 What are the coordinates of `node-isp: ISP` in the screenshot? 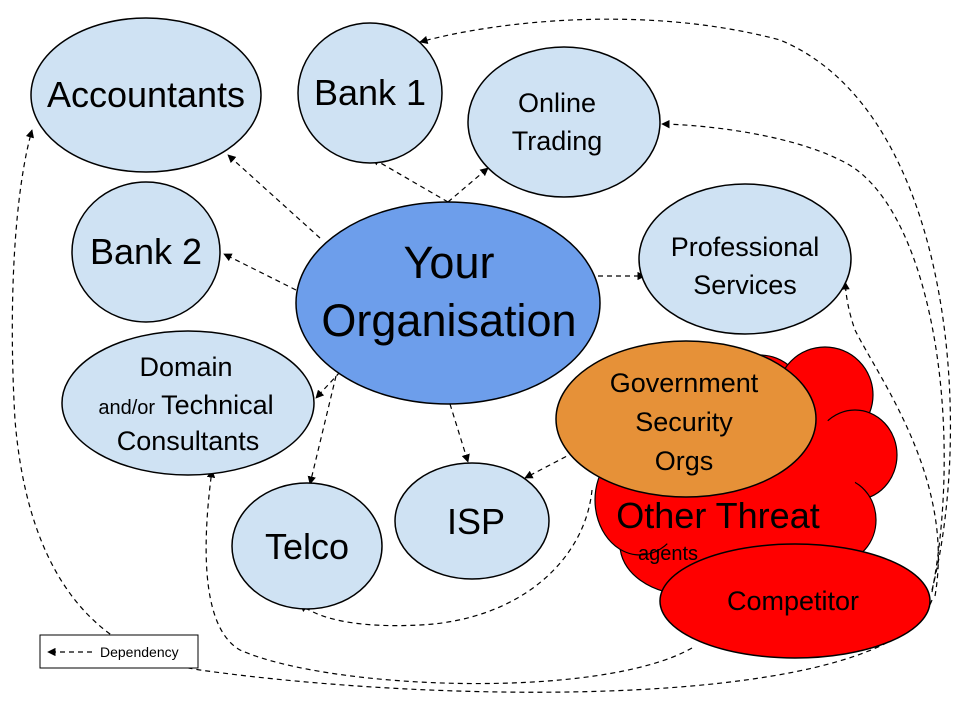 It's located at (472, 521).